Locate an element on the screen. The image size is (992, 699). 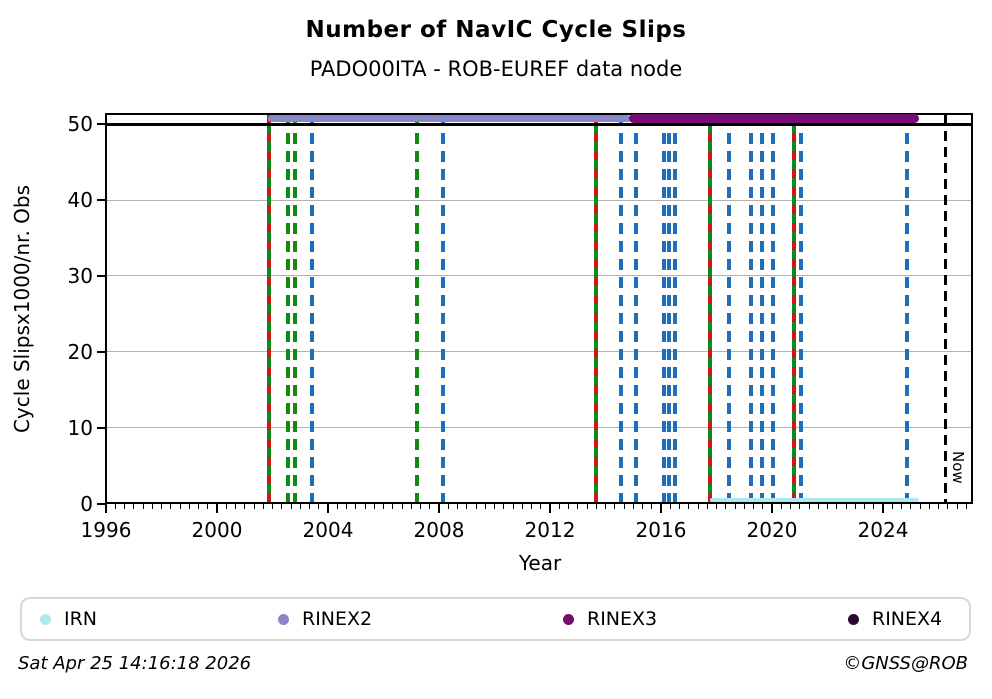
y-tick-label: 20 is located at coordinates (80, 351).